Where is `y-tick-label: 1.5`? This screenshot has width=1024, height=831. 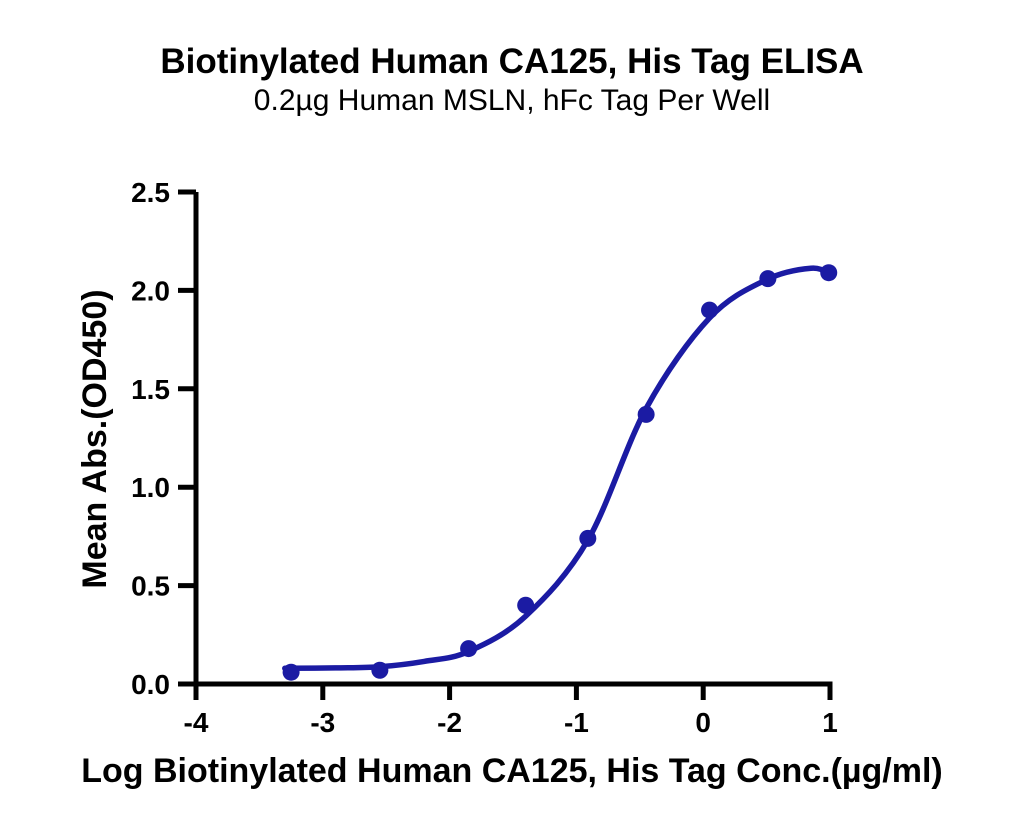
y-tick-label: 1.5 is located at coordinates (150, 389).